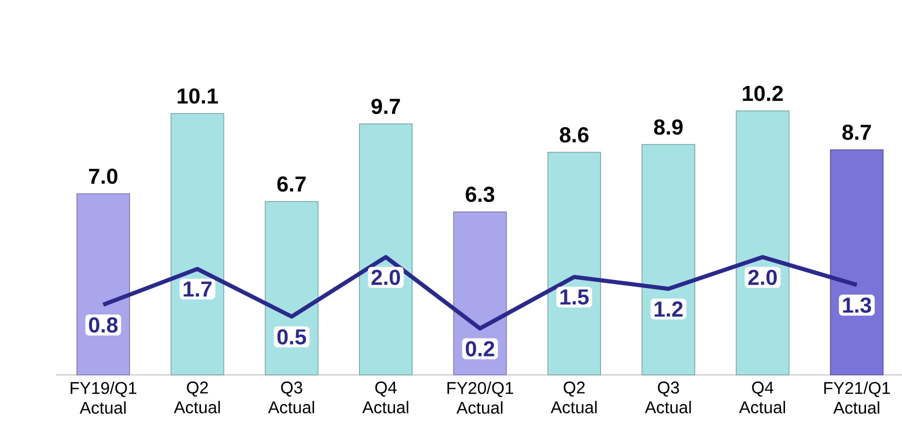 The width and height of the screenshot is (902, 441). Describe the element at coordinates (857, 305) in the screenshot. I see `data-label: 1.3` at that location.